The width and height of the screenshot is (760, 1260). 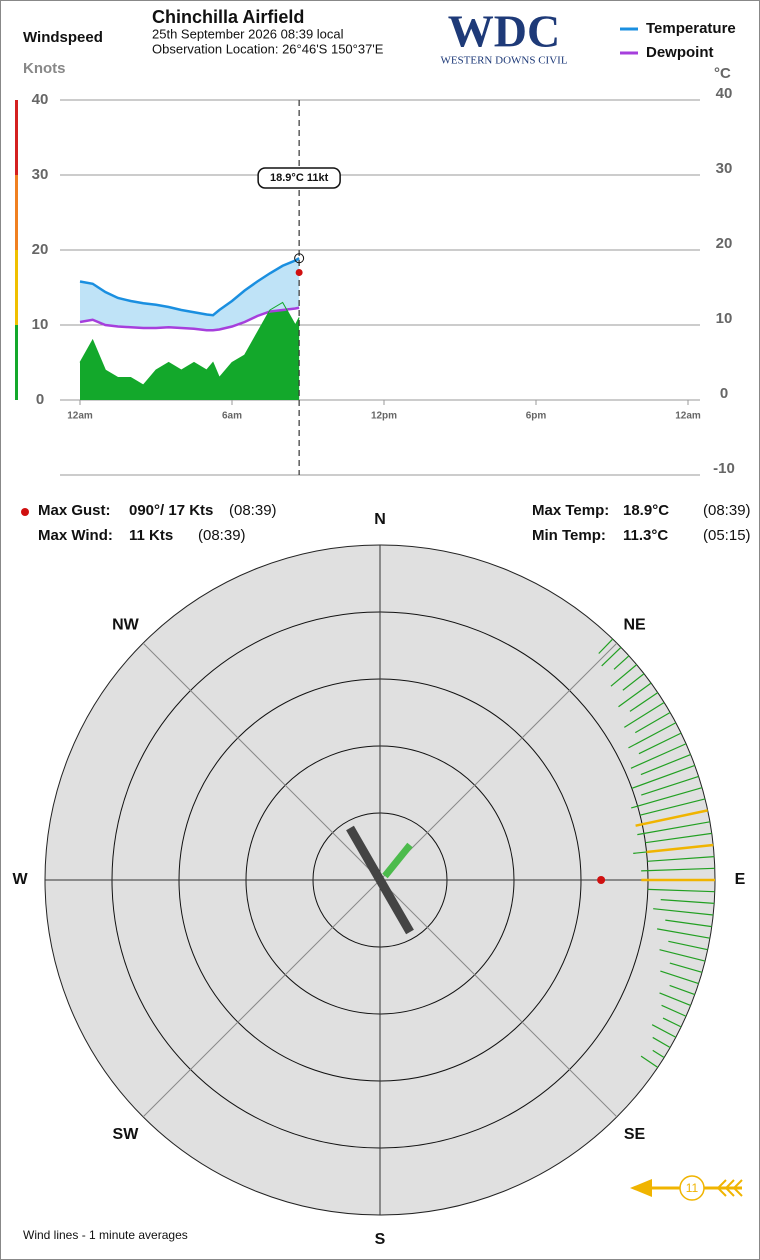 What do you see at coordinates (722, 73) in the screenshot?
I see `y2-axis-label: °C` at bounding box center [722, 73].